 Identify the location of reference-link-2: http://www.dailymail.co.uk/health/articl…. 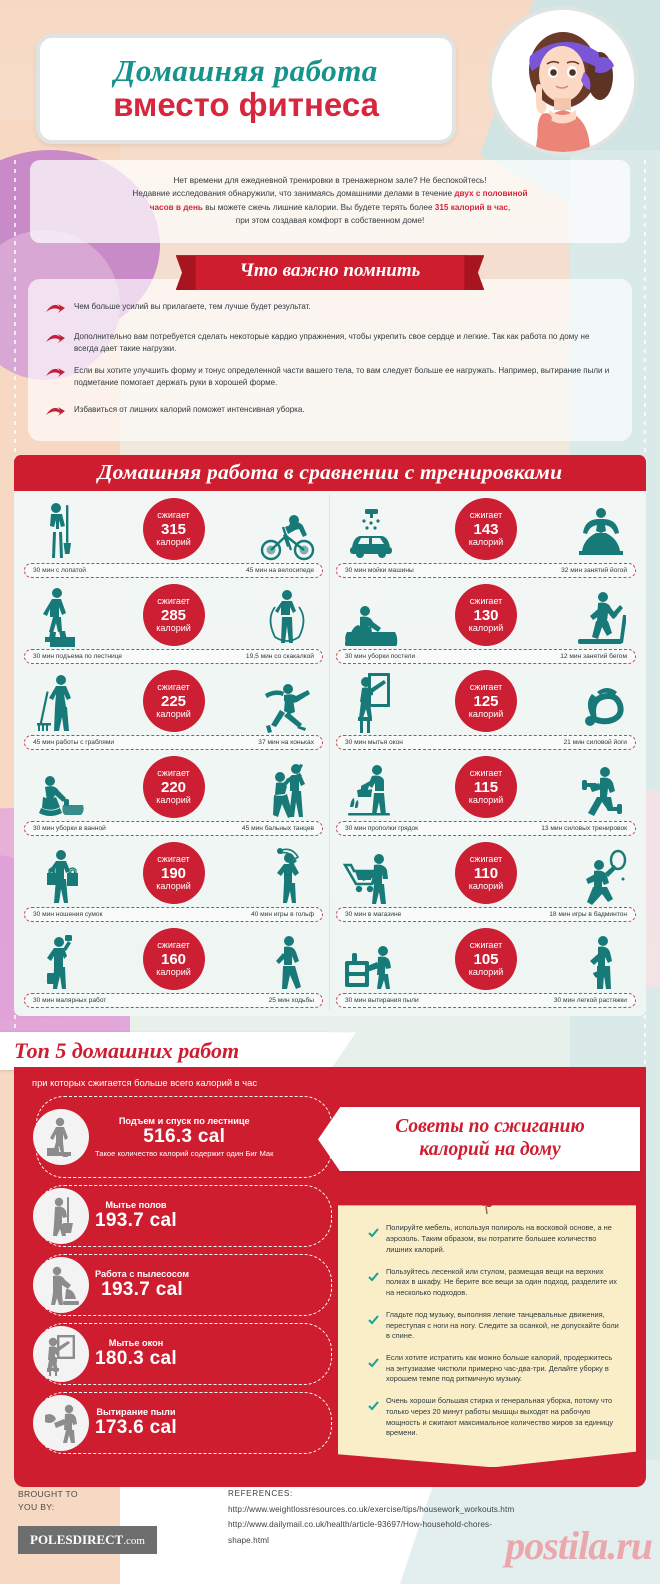
(360, 1525).